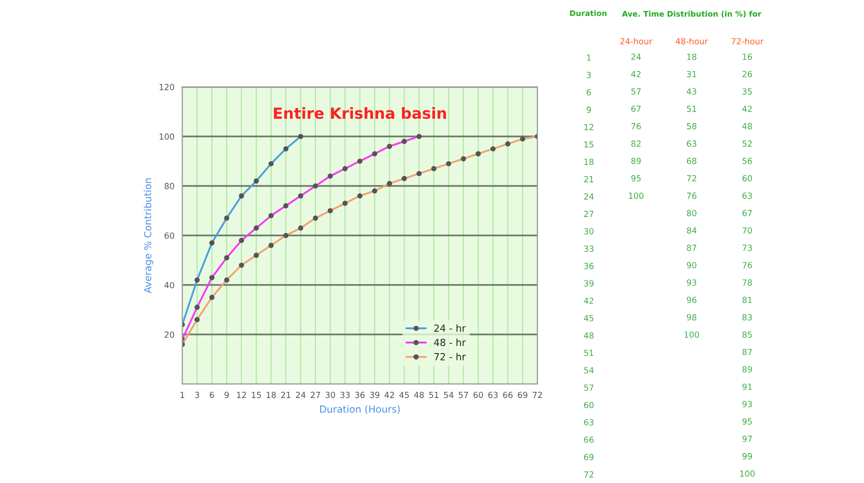  I want to click on data-label: 43, so click(691, 91).